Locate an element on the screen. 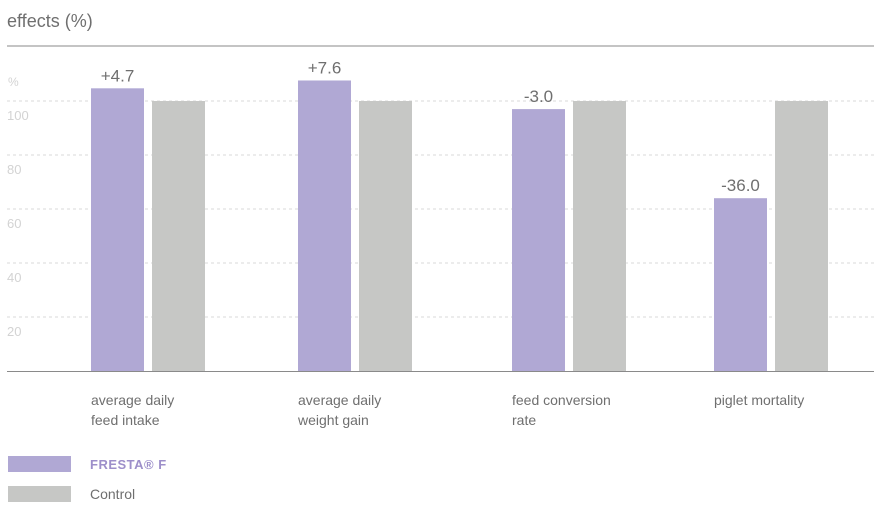 This screenshot has height=512, width=874. data-label: -3.0 is located at coordinates (538, 96).